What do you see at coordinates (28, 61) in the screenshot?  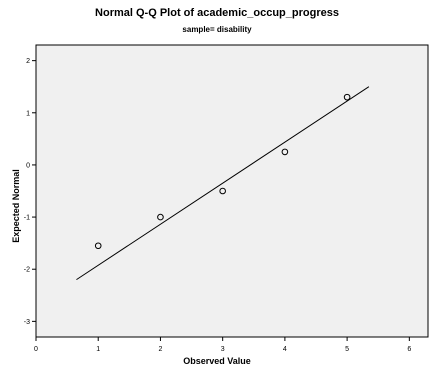 I see `y-tick-label: 2` at bounding box center [28, 61].